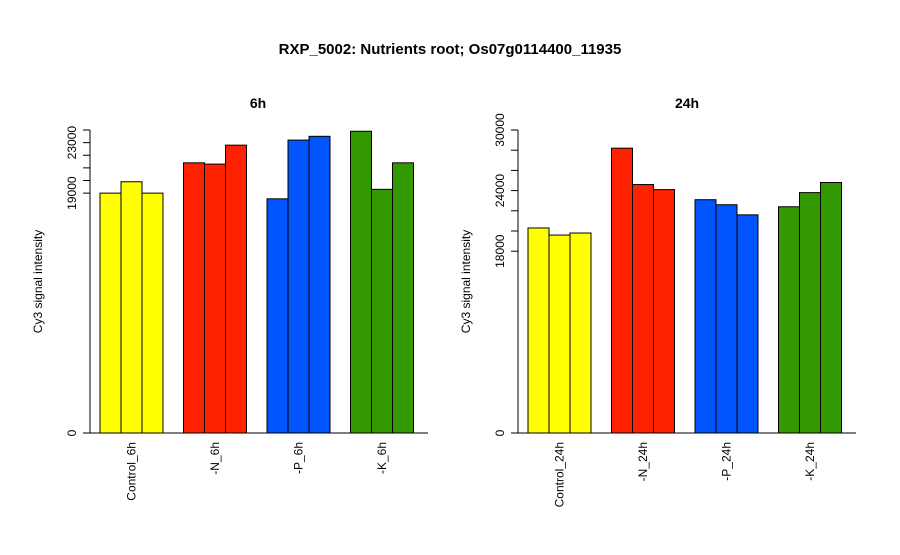 Image resolution: width=900 pixels, height=555 pixels. I want to click on x-tick-label: -K_24h, so click(810, 461).